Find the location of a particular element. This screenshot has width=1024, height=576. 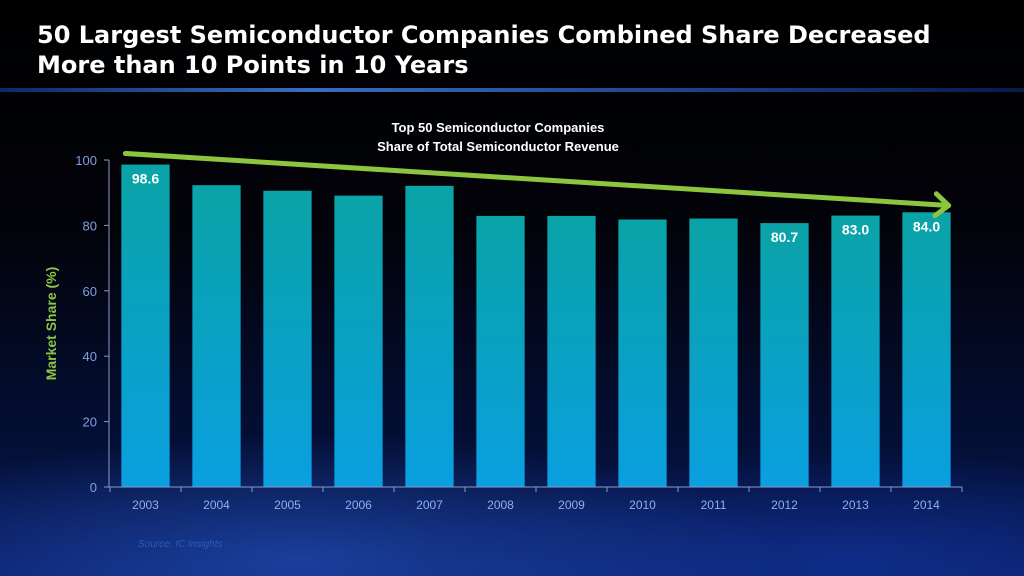

x-tick-label: 2006 is located at coordinates (358, 505).